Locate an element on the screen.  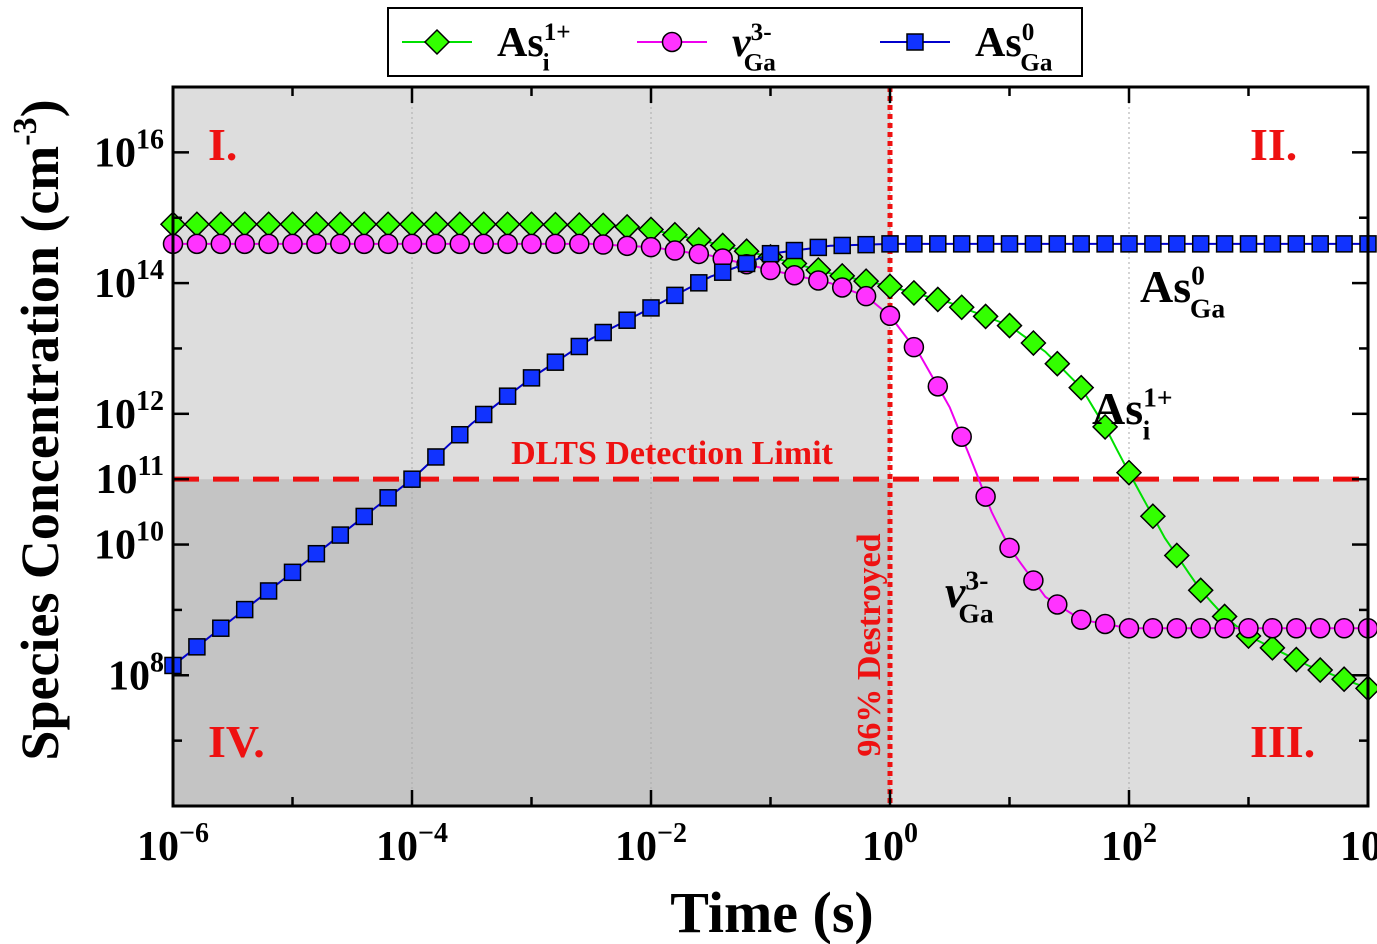
x-tick-label: 104 is located at coordinates (1358, 844).